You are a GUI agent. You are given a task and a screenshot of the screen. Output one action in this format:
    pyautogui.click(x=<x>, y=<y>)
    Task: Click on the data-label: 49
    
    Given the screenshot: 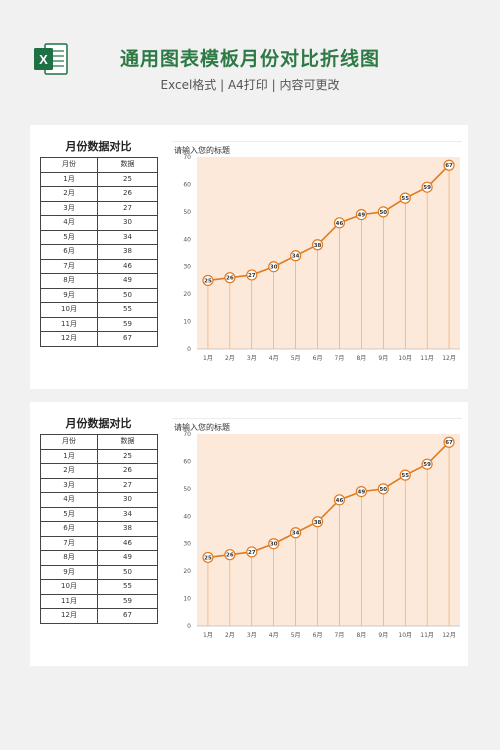 What is the action you would take?
    pyautogui.click(x=362, y=493)
    